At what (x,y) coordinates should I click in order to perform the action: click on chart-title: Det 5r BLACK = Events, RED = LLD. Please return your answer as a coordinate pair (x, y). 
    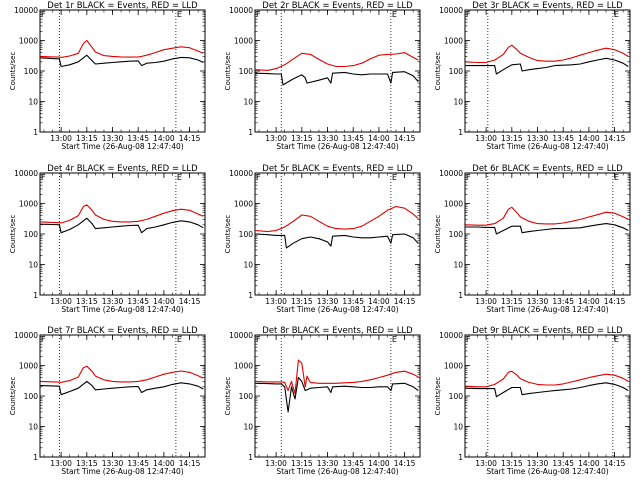
    Looking at the image, I should click on (337, 169).